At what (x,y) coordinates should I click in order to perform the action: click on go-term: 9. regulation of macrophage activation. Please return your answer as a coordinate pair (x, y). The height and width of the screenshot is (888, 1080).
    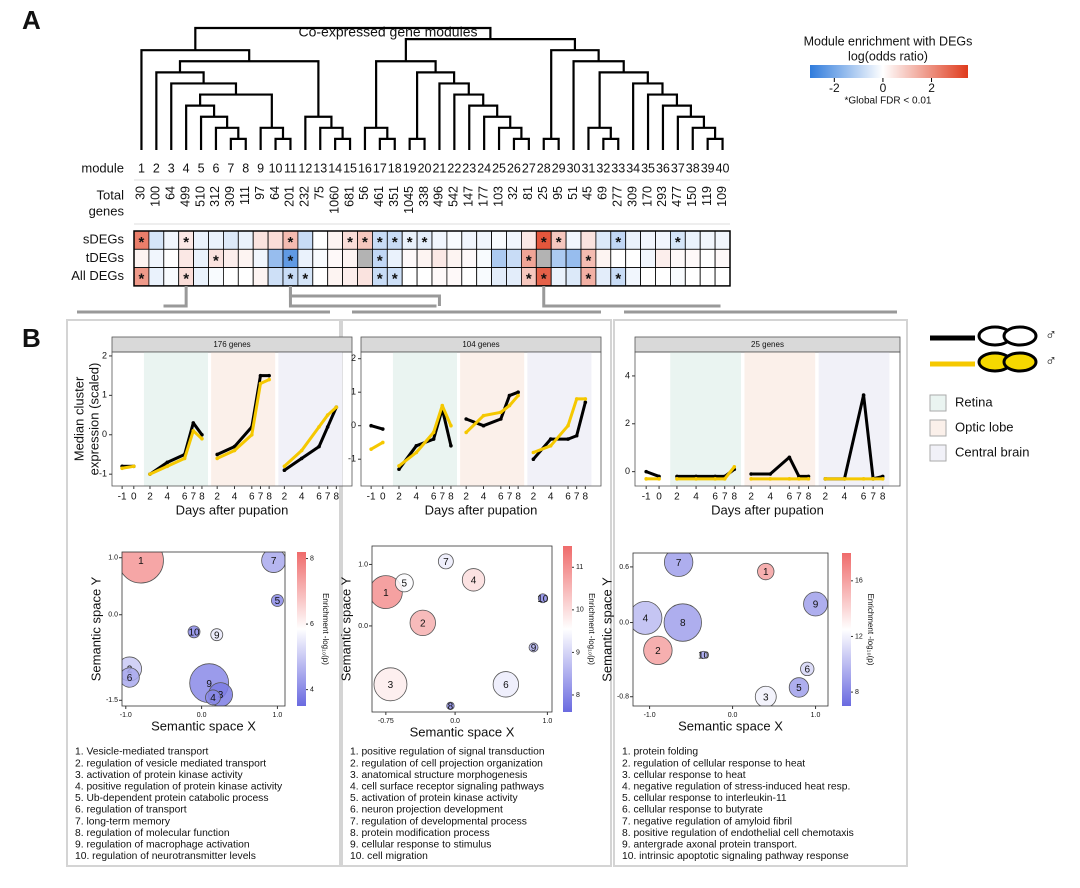
    Looking at the image, I should click on (162, 845).